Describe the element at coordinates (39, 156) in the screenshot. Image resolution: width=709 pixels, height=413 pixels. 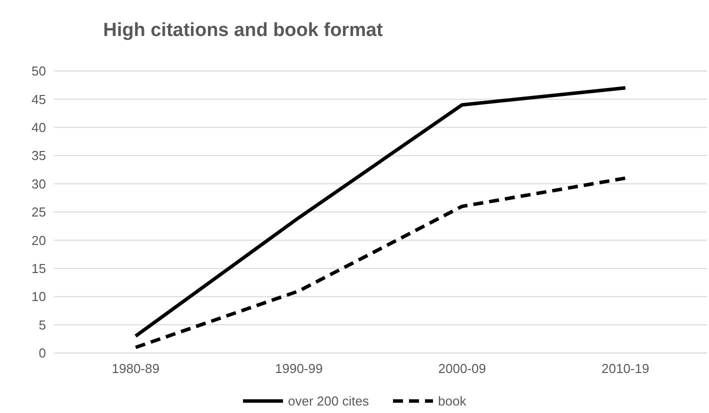
I see `y-tick-label: 35` at that location.